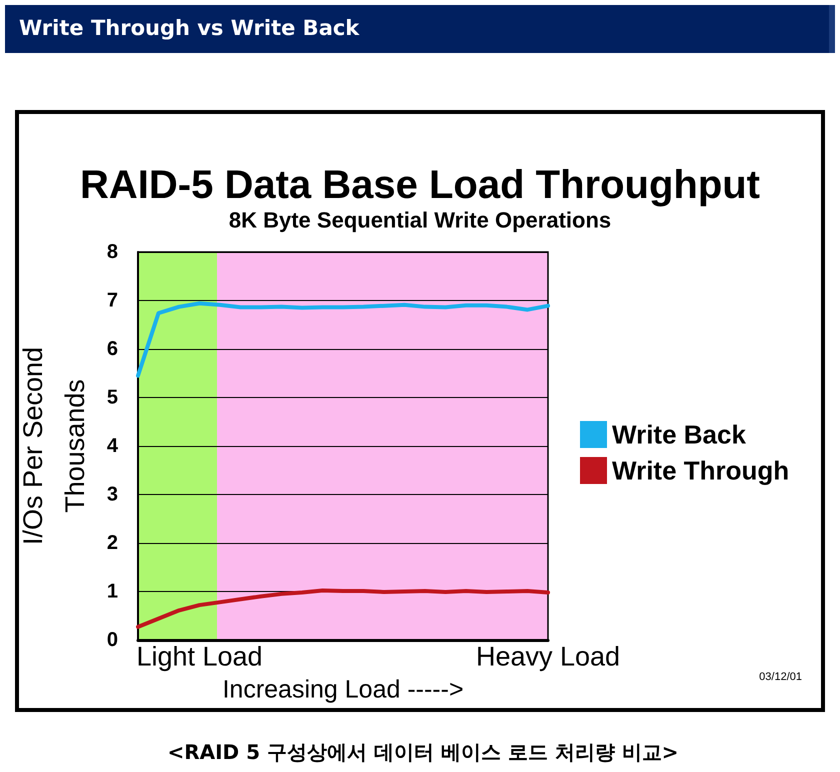 This screenshot has width=840, height=772. Describe the element at coordinates (420, 220) in the screenshot. I see `chart-subtitle: 8K Byte Sequential Write Operations` at that location.